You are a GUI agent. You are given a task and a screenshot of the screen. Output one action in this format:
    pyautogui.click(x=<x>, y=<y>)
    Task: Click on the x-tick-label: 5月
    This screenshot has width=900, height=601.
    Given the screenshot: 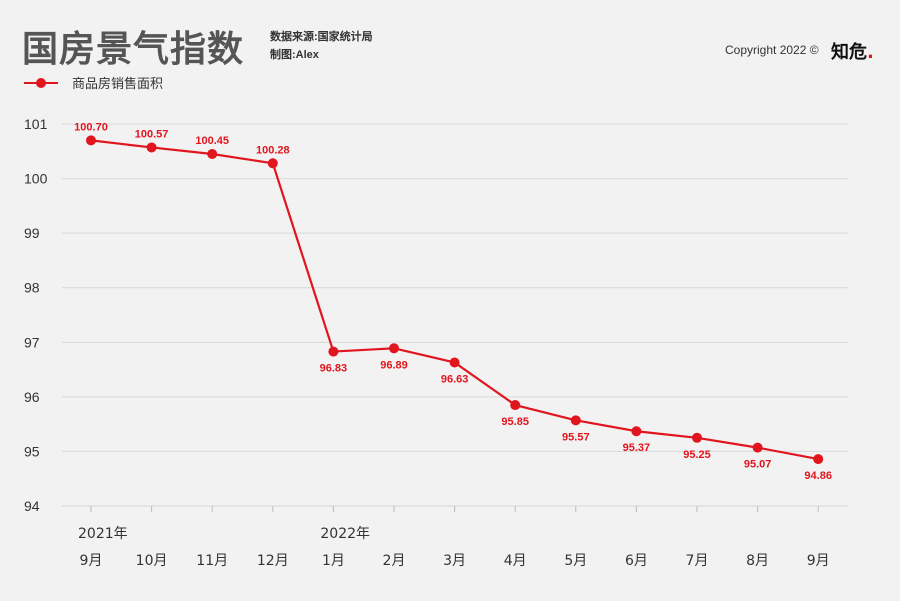 What is the action you would take?
    pyautogui.click(x=575, y=561)
    